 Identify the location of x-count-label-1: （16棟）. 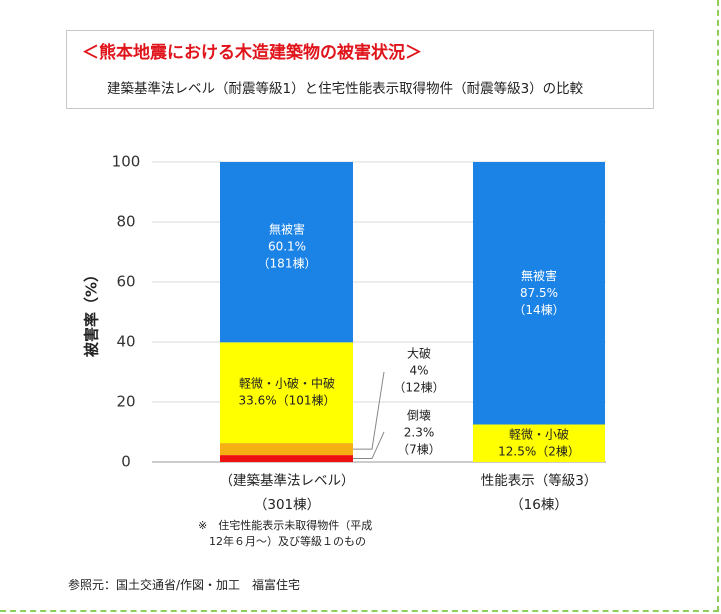
(539, 505).